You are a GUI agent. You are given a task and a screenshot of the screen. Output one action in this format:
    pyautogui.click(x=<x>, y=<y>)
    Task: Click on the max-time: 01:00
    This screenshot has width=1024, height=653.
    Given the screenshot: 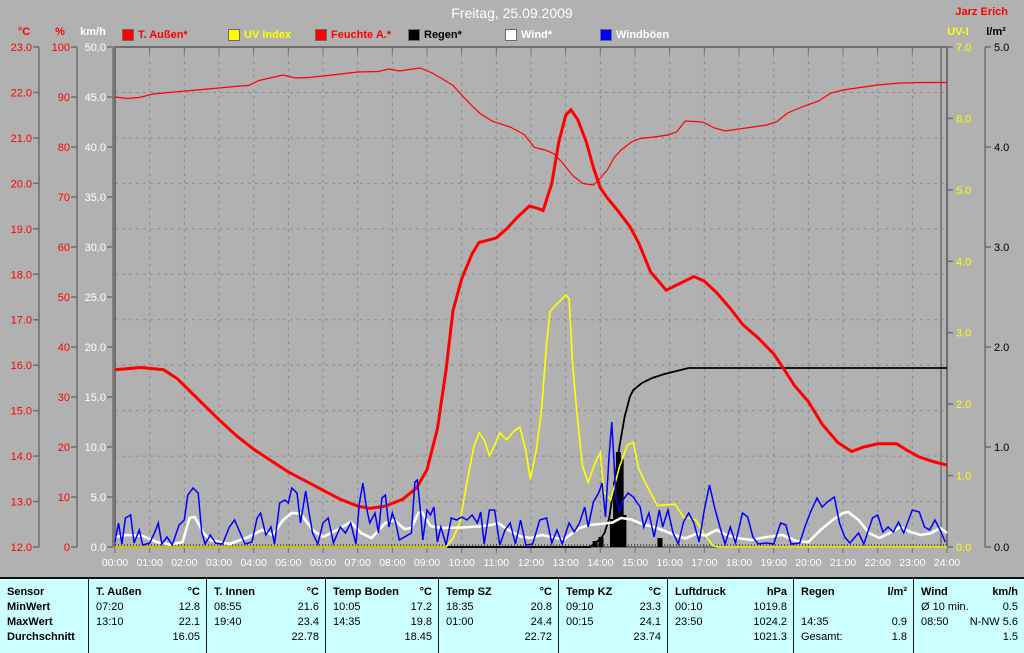 What is the action you would take?
    pyautogui.click(x=460, y=621)
    